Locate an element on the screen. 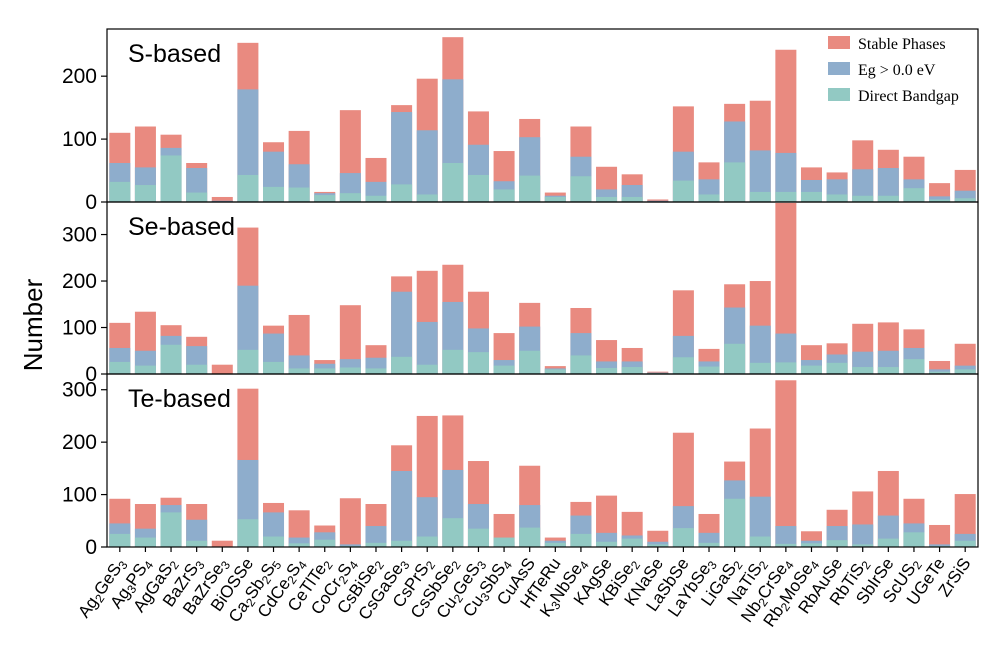 Image resolution: width=1000 pixels, height=666 pixels. bar-direct-bandgap-KNaSe is located at coordinates (658, 545).